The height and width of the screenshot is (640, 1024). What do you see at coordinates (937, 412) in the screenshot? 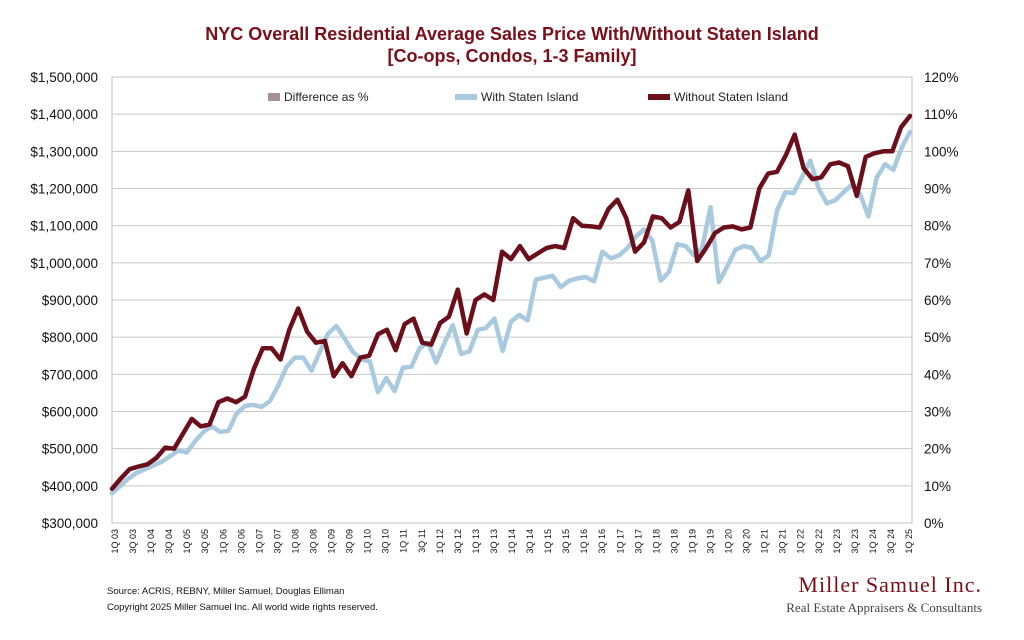
I see `right-axis-tick-label: 30%` at bounding box center [937, 412].